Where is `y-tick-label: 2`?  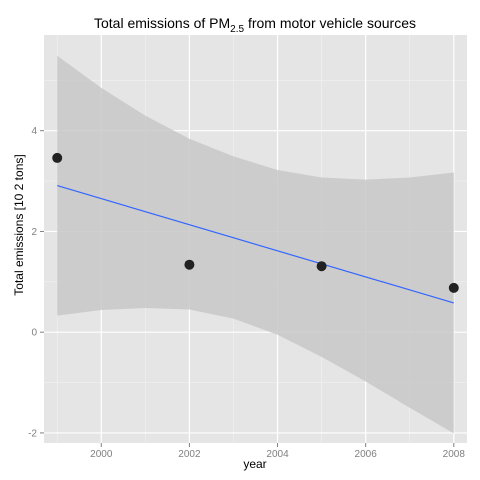
y-tick-label: 2 is located at coordinates (34, 232).